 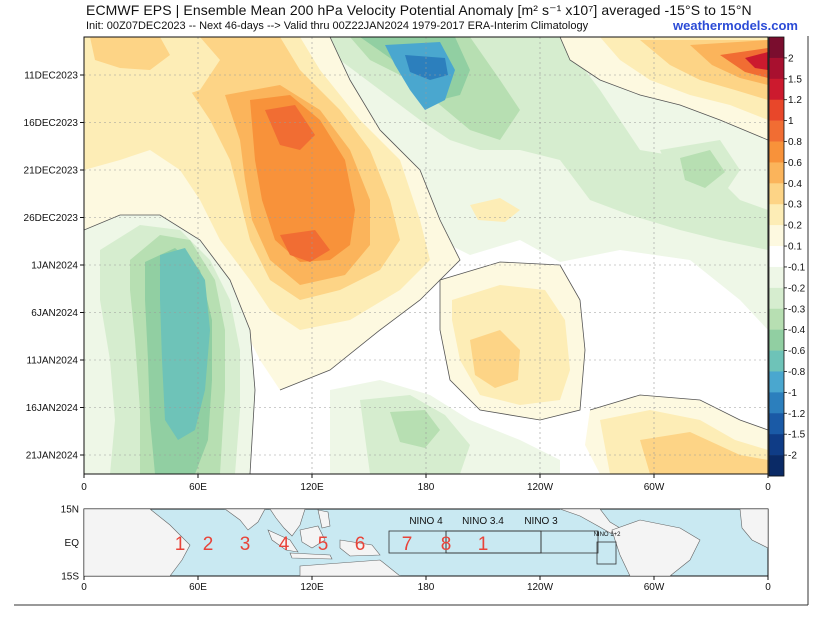 What do you see at coordinates (426, 521) in the screenshot?
I see `nino-label: NINO 4` at bounding box center [426, 521].